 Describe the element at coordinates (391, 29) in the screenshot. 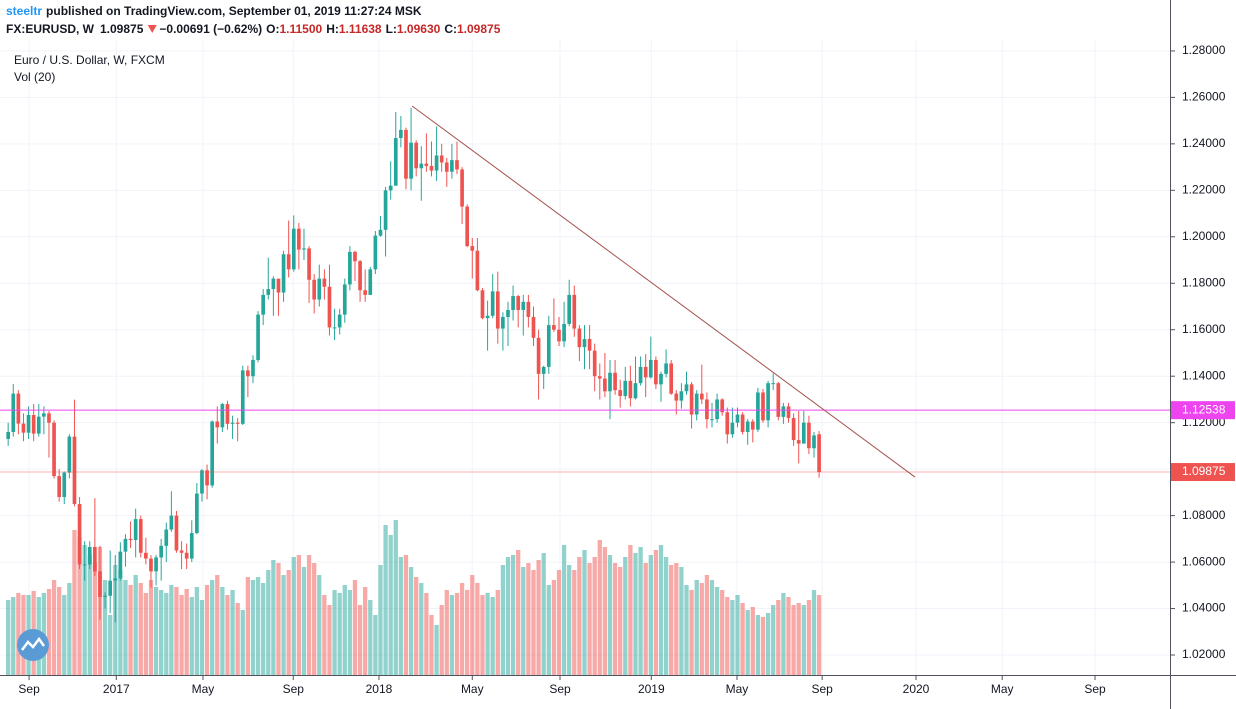

I see `low-label: L:` at that location.